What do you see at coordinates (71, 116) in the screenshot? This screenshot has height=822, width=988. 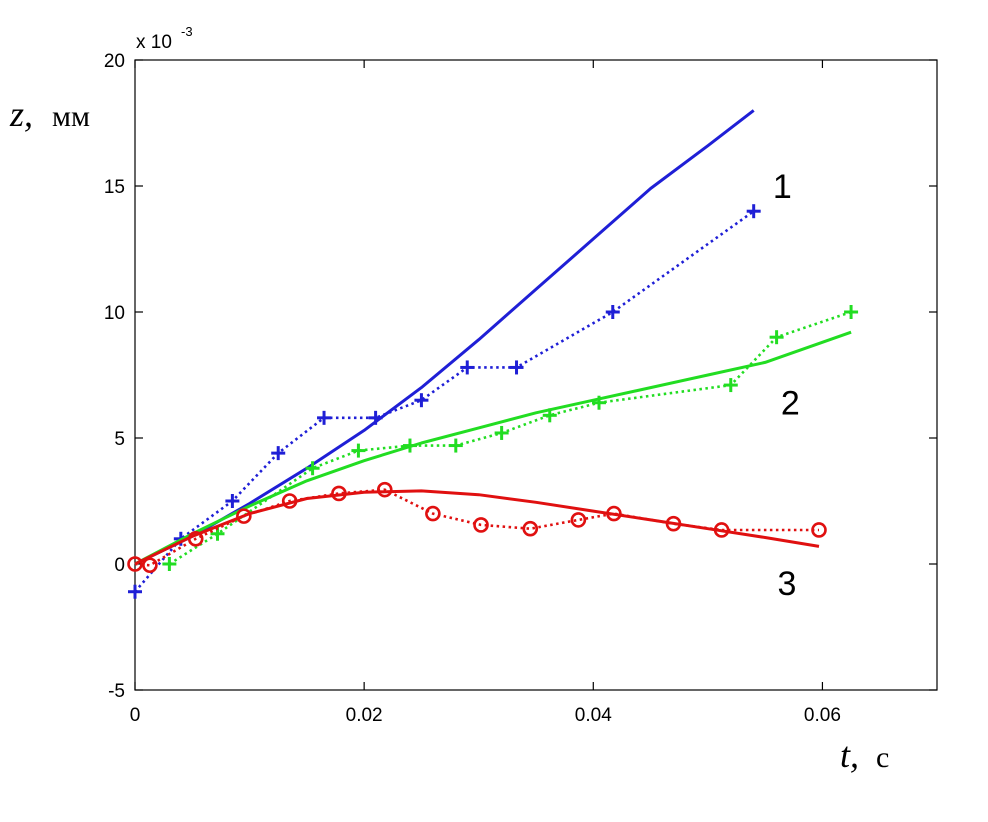 I see `y-axis-unit: мм` at bounding box center [71, 116].